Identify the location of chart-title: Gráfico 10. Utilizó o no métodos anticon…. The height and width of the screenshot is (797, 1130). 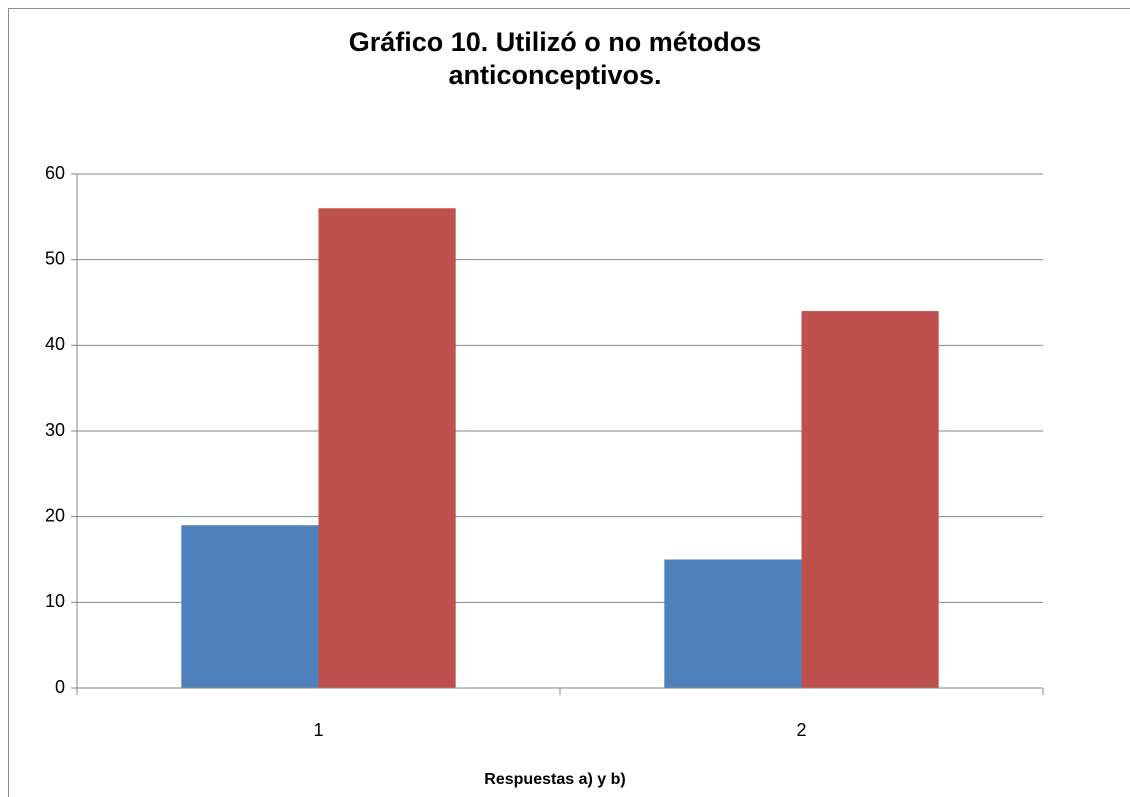
(555, 58).